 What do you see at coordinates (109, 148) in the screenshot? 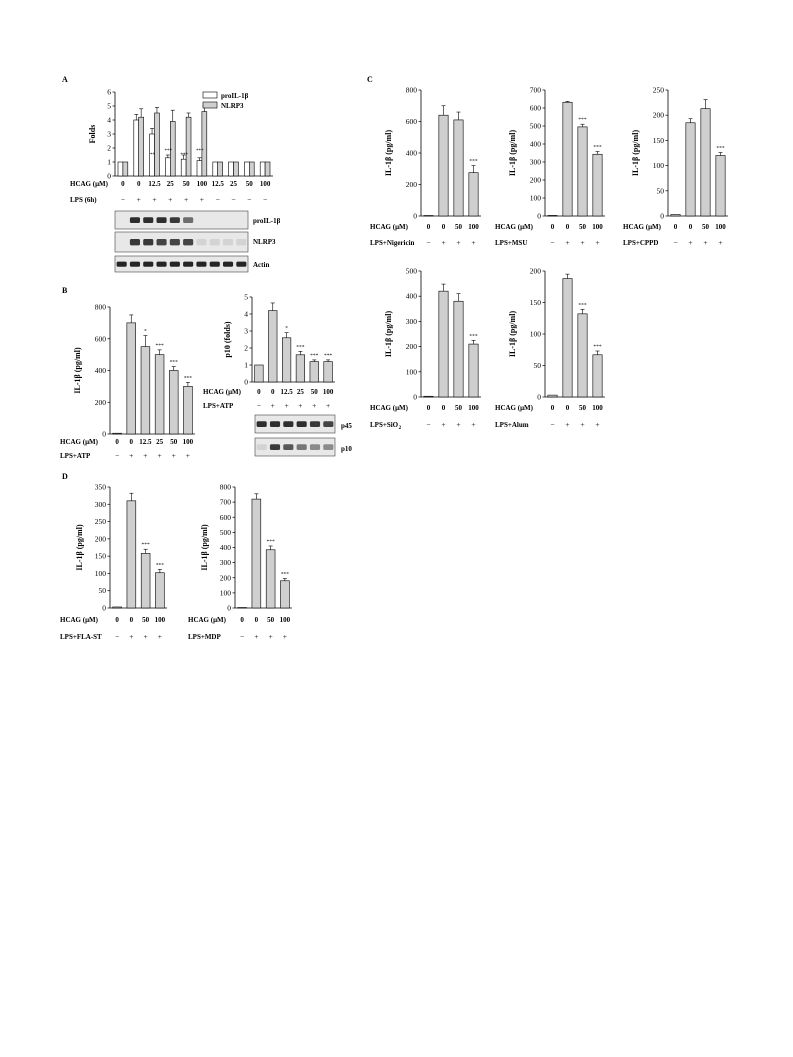
I see `y-tick-label: 2` at bounding box center [109, 148].